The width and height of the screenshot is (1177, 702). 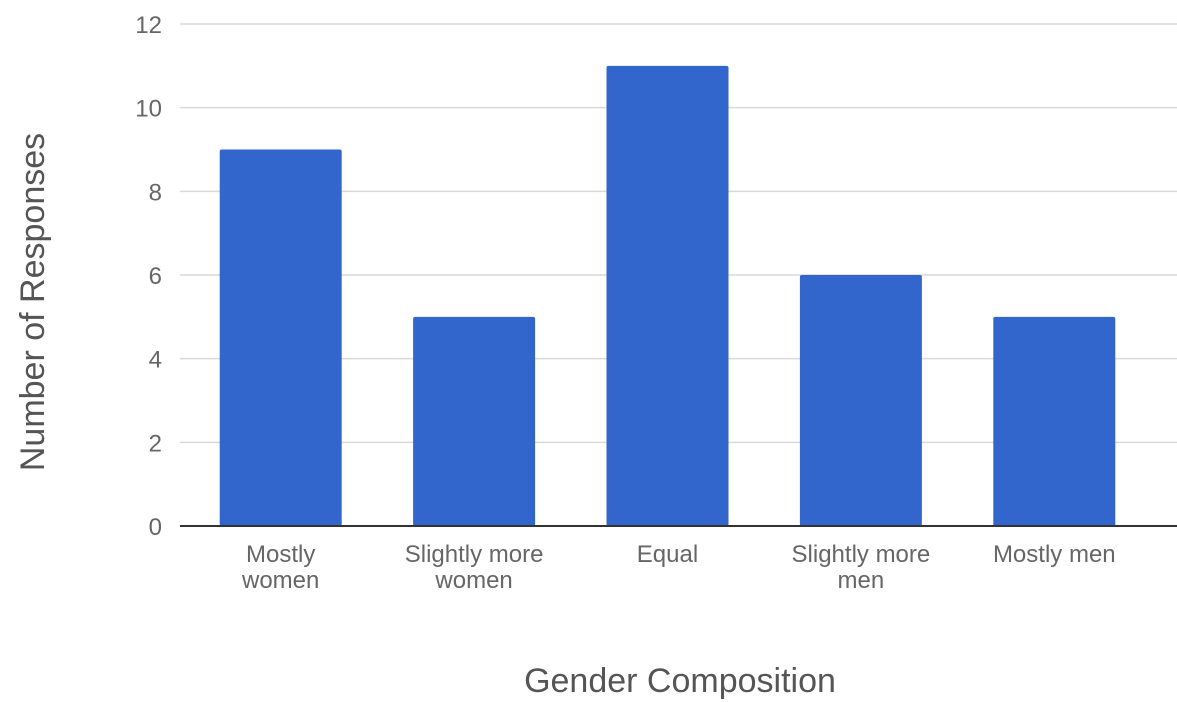 What do you see at coordinates (155, 192) in the screenshot?
I see `y-tick-label-8: 8` at bounding box center [155, 192].